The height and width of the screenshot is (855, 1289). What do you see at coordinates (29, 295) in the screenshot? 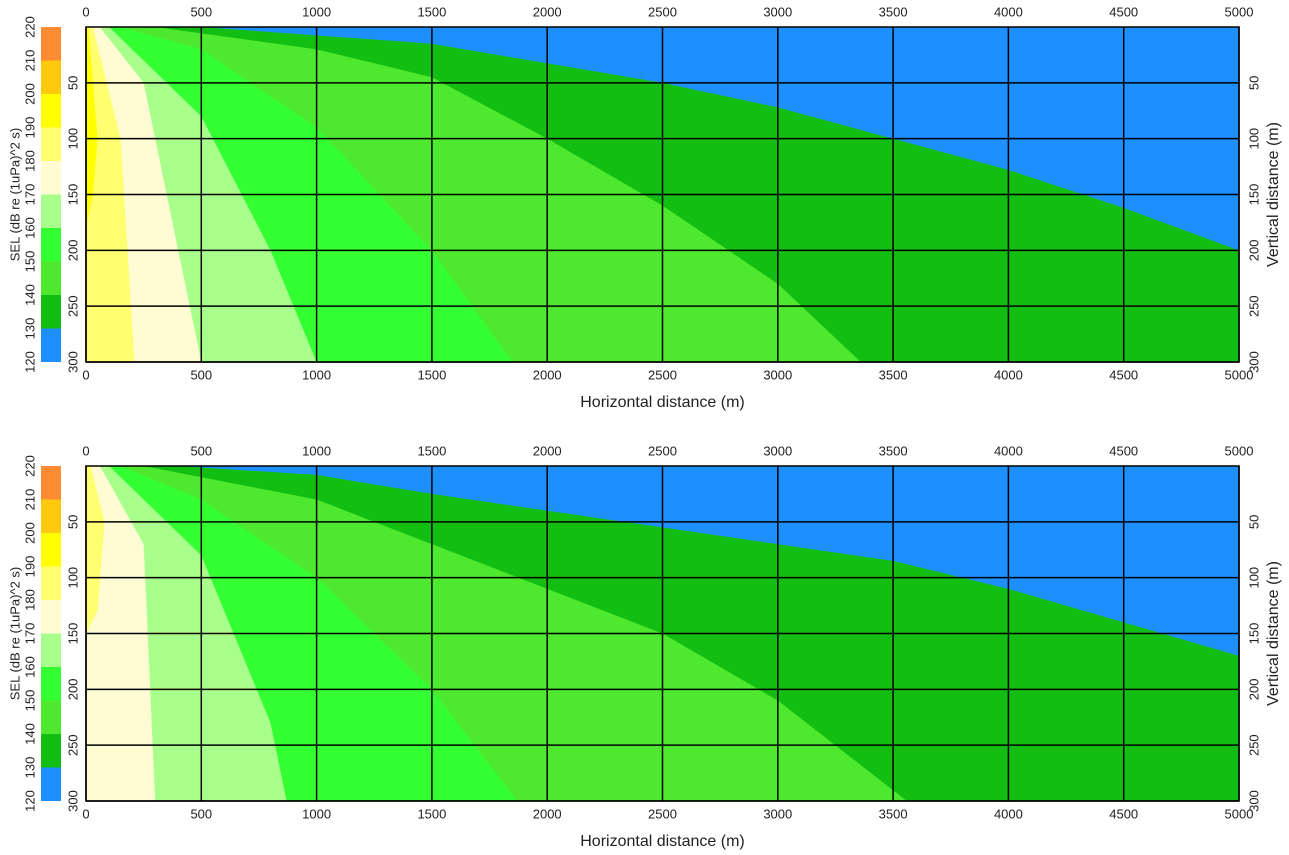
I see `colorbar-tick-label: 140` at bounding box center [29, 295].